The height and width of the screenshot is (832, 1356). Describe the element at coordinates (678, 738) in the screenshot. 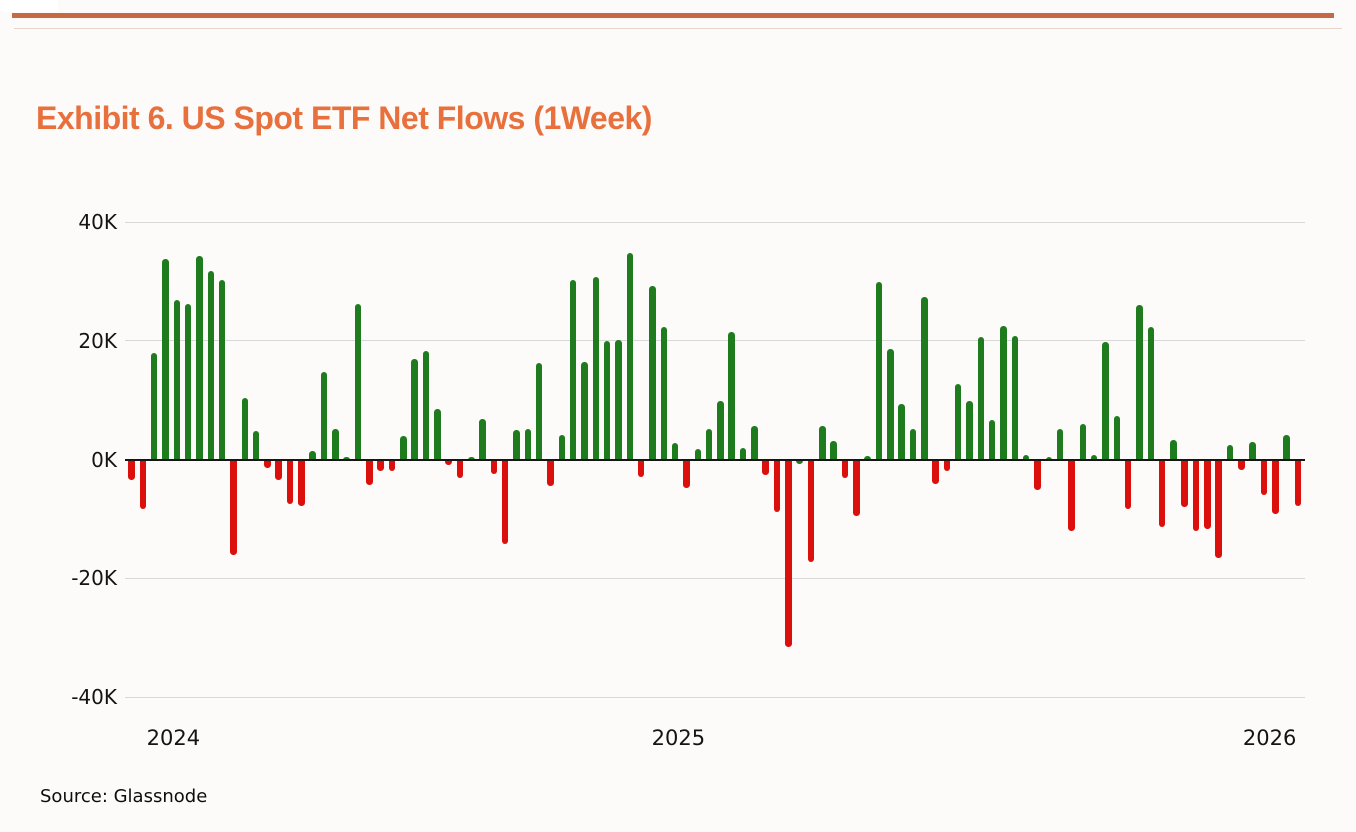

I see `x-axis-label: 2025` at that location.